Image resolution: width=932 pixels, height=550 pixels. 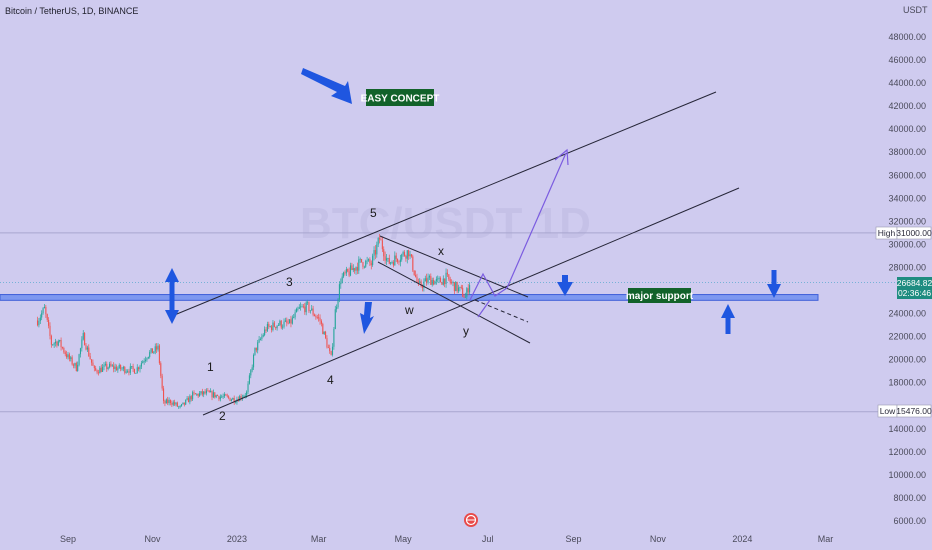 What do you see at coordinates (326, 86) in the screenshot?
I see `pointer-arrow-icon` at bounding box center [326, 86].